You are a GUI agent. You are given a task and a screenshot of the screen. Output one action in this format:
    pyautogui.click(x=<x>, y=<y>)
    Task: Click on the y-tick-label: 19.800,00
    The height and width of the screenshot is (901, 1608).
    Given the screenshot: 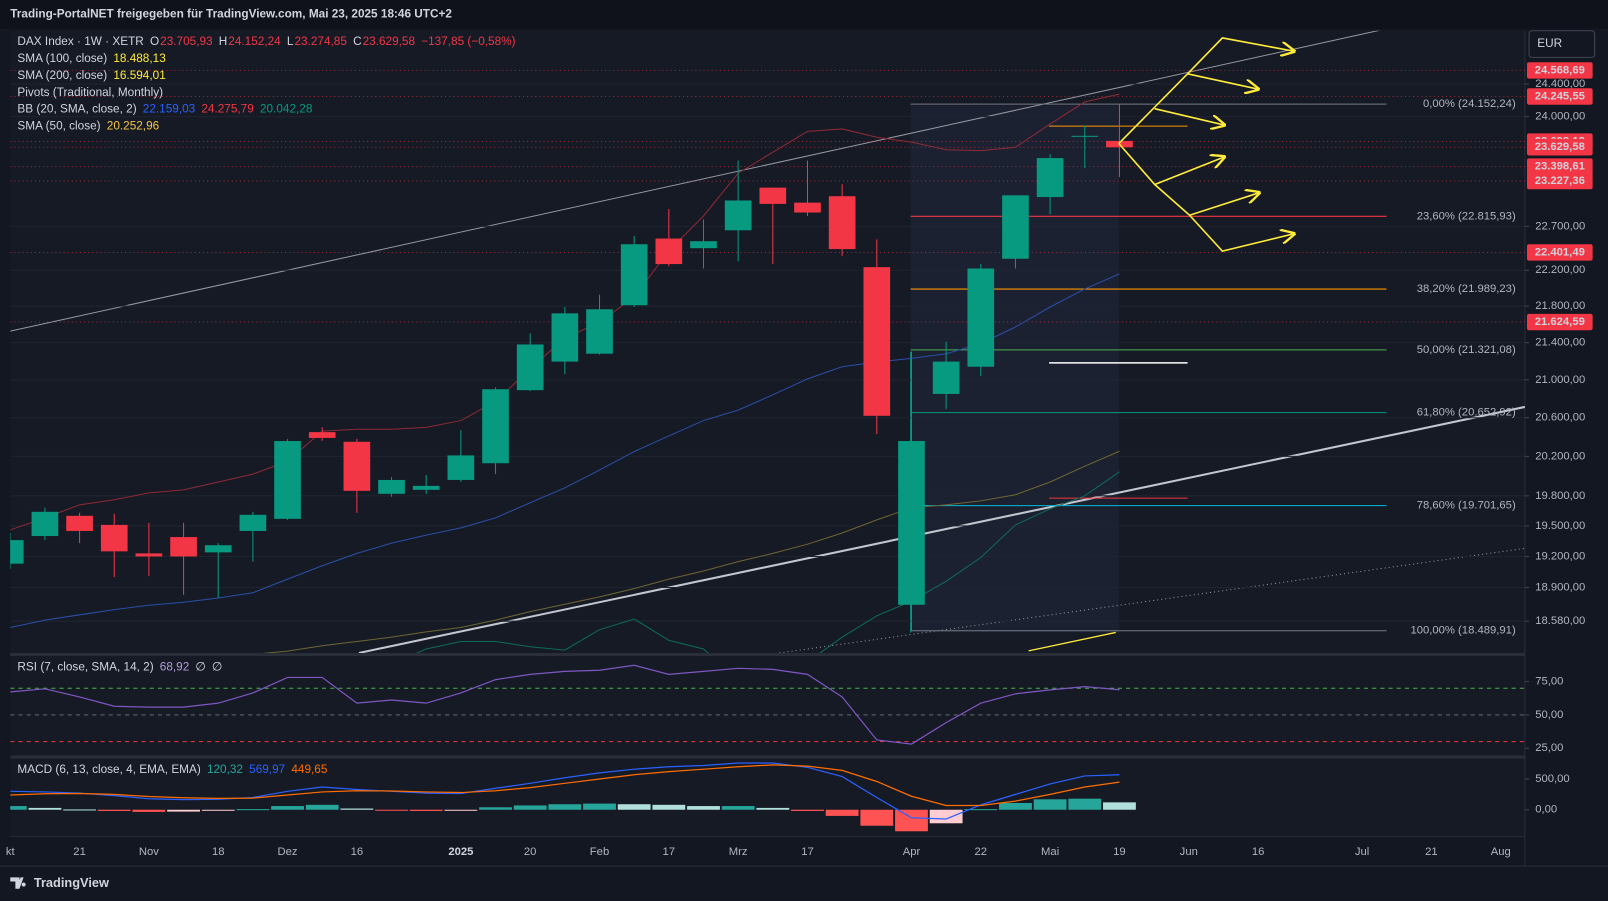 What is the action you would take?
    pyautogui.click(x=1560, y=496)
    